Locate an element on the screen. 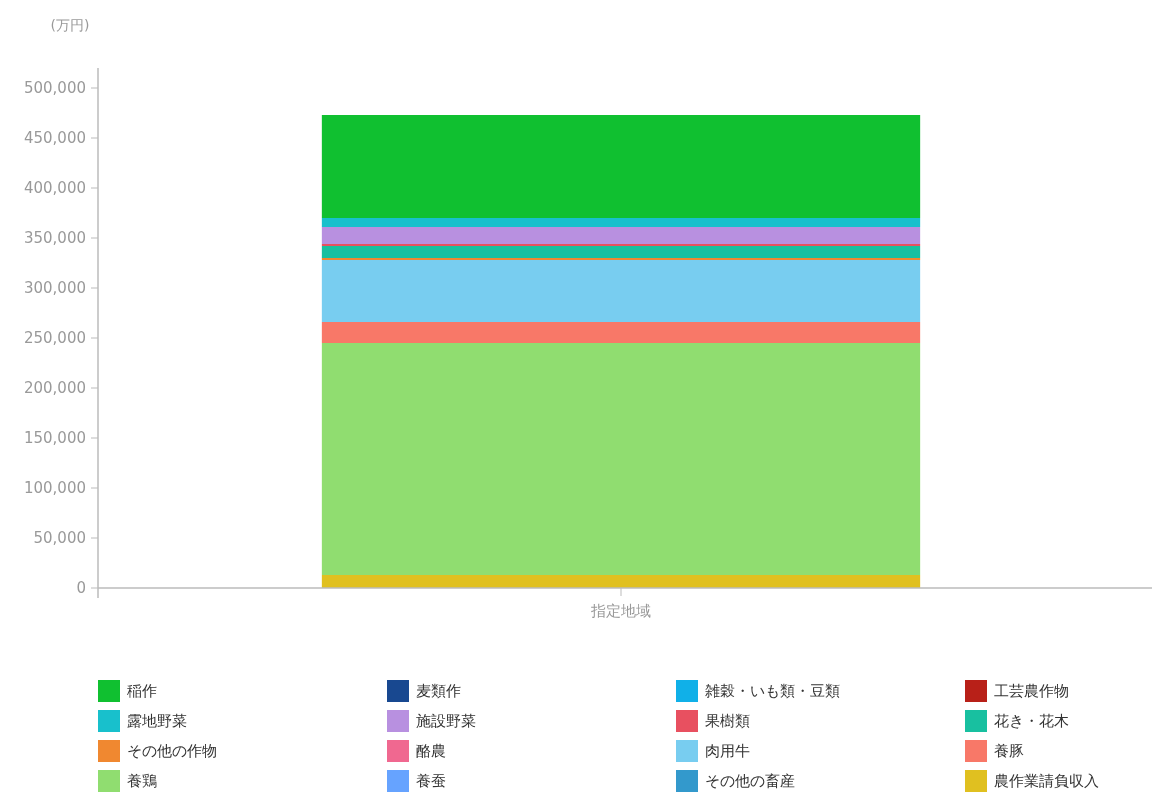 This screenshot has height=800, width=1152. y-tick-label: 150,000 is located at coordinates (54, 438).